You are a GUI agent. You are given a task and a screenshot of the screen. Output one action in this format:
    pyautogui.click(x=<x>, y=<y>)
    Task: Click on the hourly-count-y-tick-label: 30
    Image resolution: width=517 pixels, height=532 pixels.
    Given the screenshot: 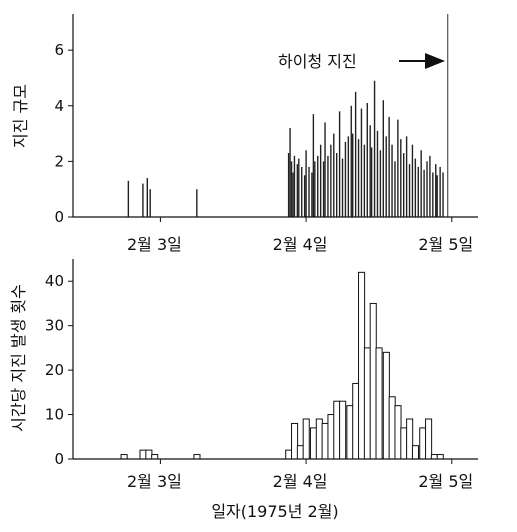 What is the action you would take?
    pyautogui.click(x=54, y=326)
    